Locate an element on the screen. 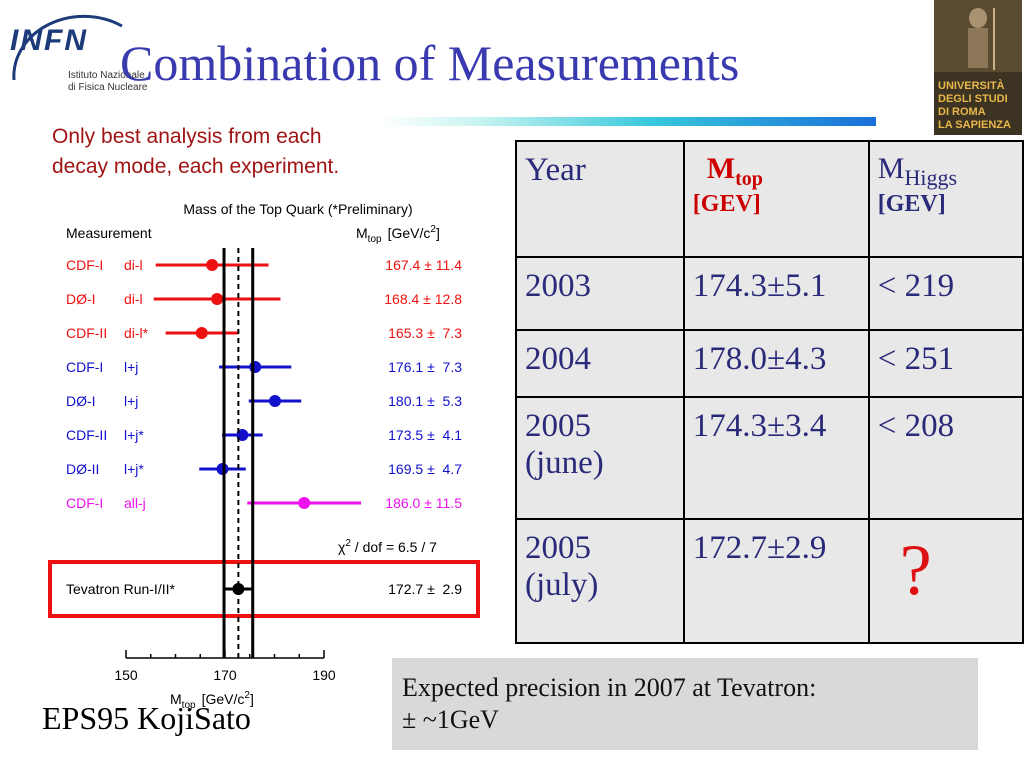  chart-title: Mass of the Top Quark (*Preliminary) is located at coordinates (297, 209).